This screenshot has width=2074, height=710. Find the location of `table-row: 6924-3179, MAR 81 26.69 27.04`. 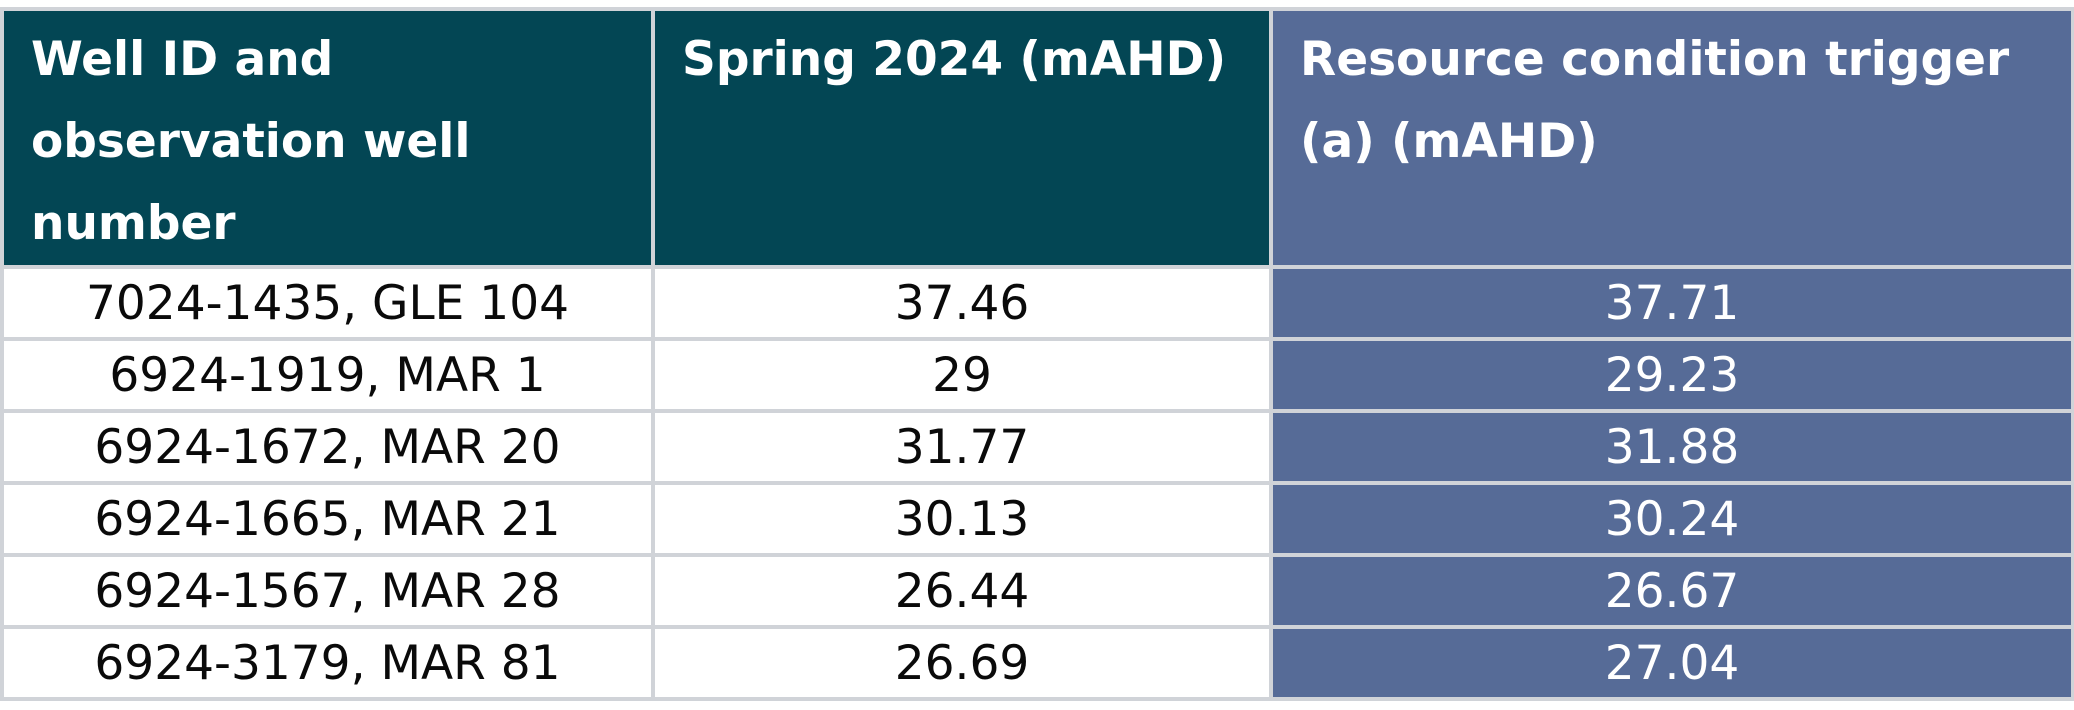

table-row: 6924-3179, MAR 81 26.69 27.04 is located at coordinates (1037, 663).